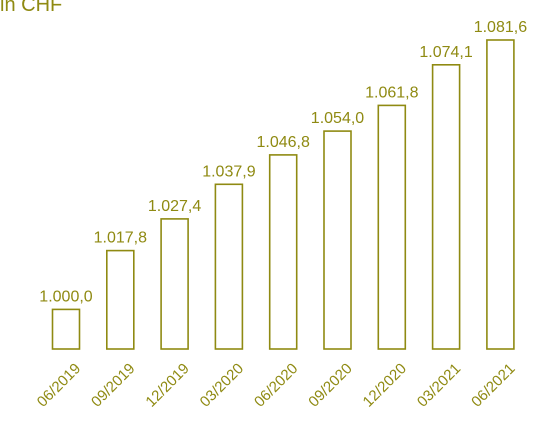 Image resolution: width=543 pixels, height=426 pixels. I want to click on x-tick-label: 06/2021, so click(493, 385).